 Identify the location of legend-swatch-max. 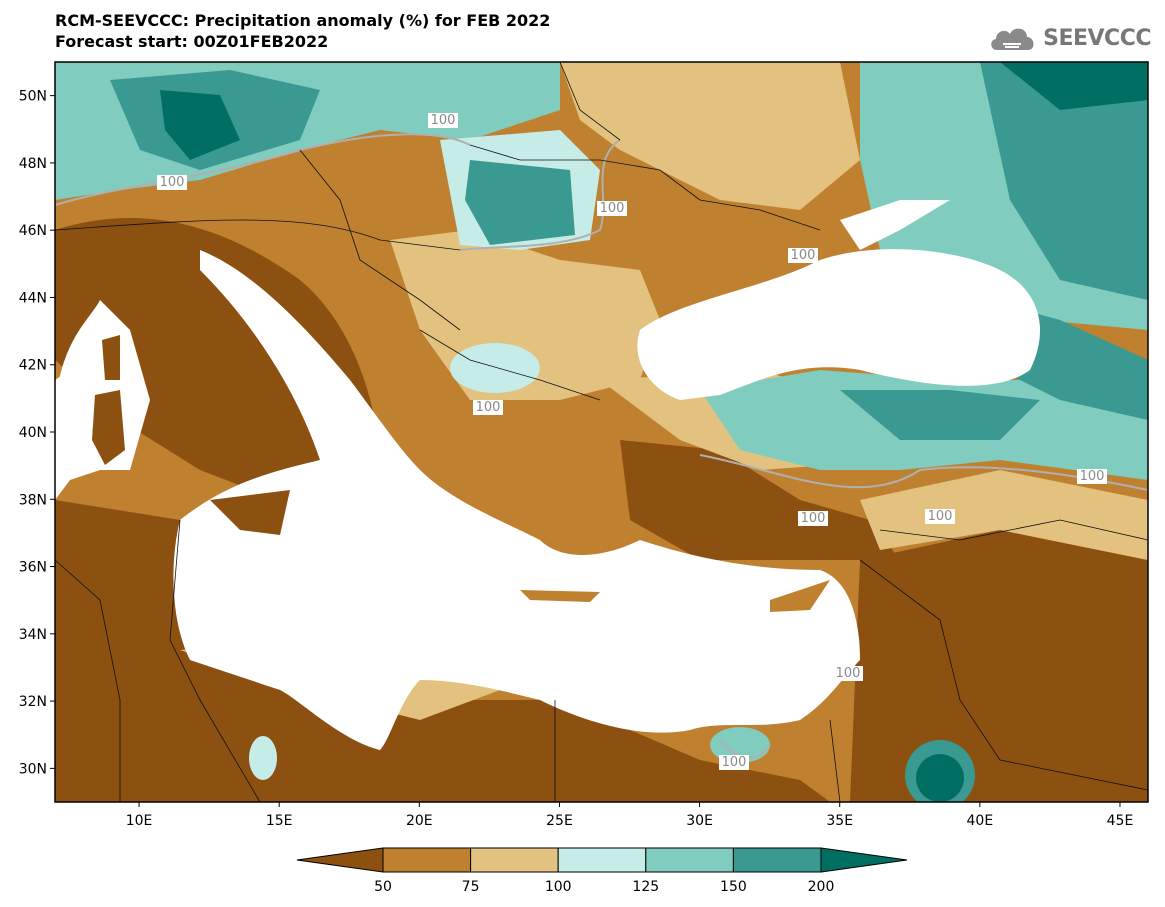
(864, 860).